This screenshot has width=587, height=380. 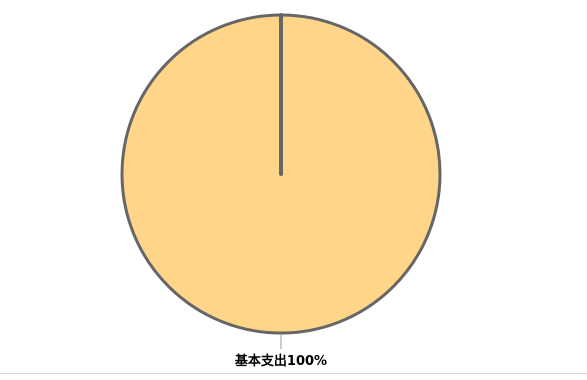 What do you see at coordinates (280, 361) in the screenshot?
I see `pie-slice-label-0: 基本支出100%` at bounding box center [280, 361].